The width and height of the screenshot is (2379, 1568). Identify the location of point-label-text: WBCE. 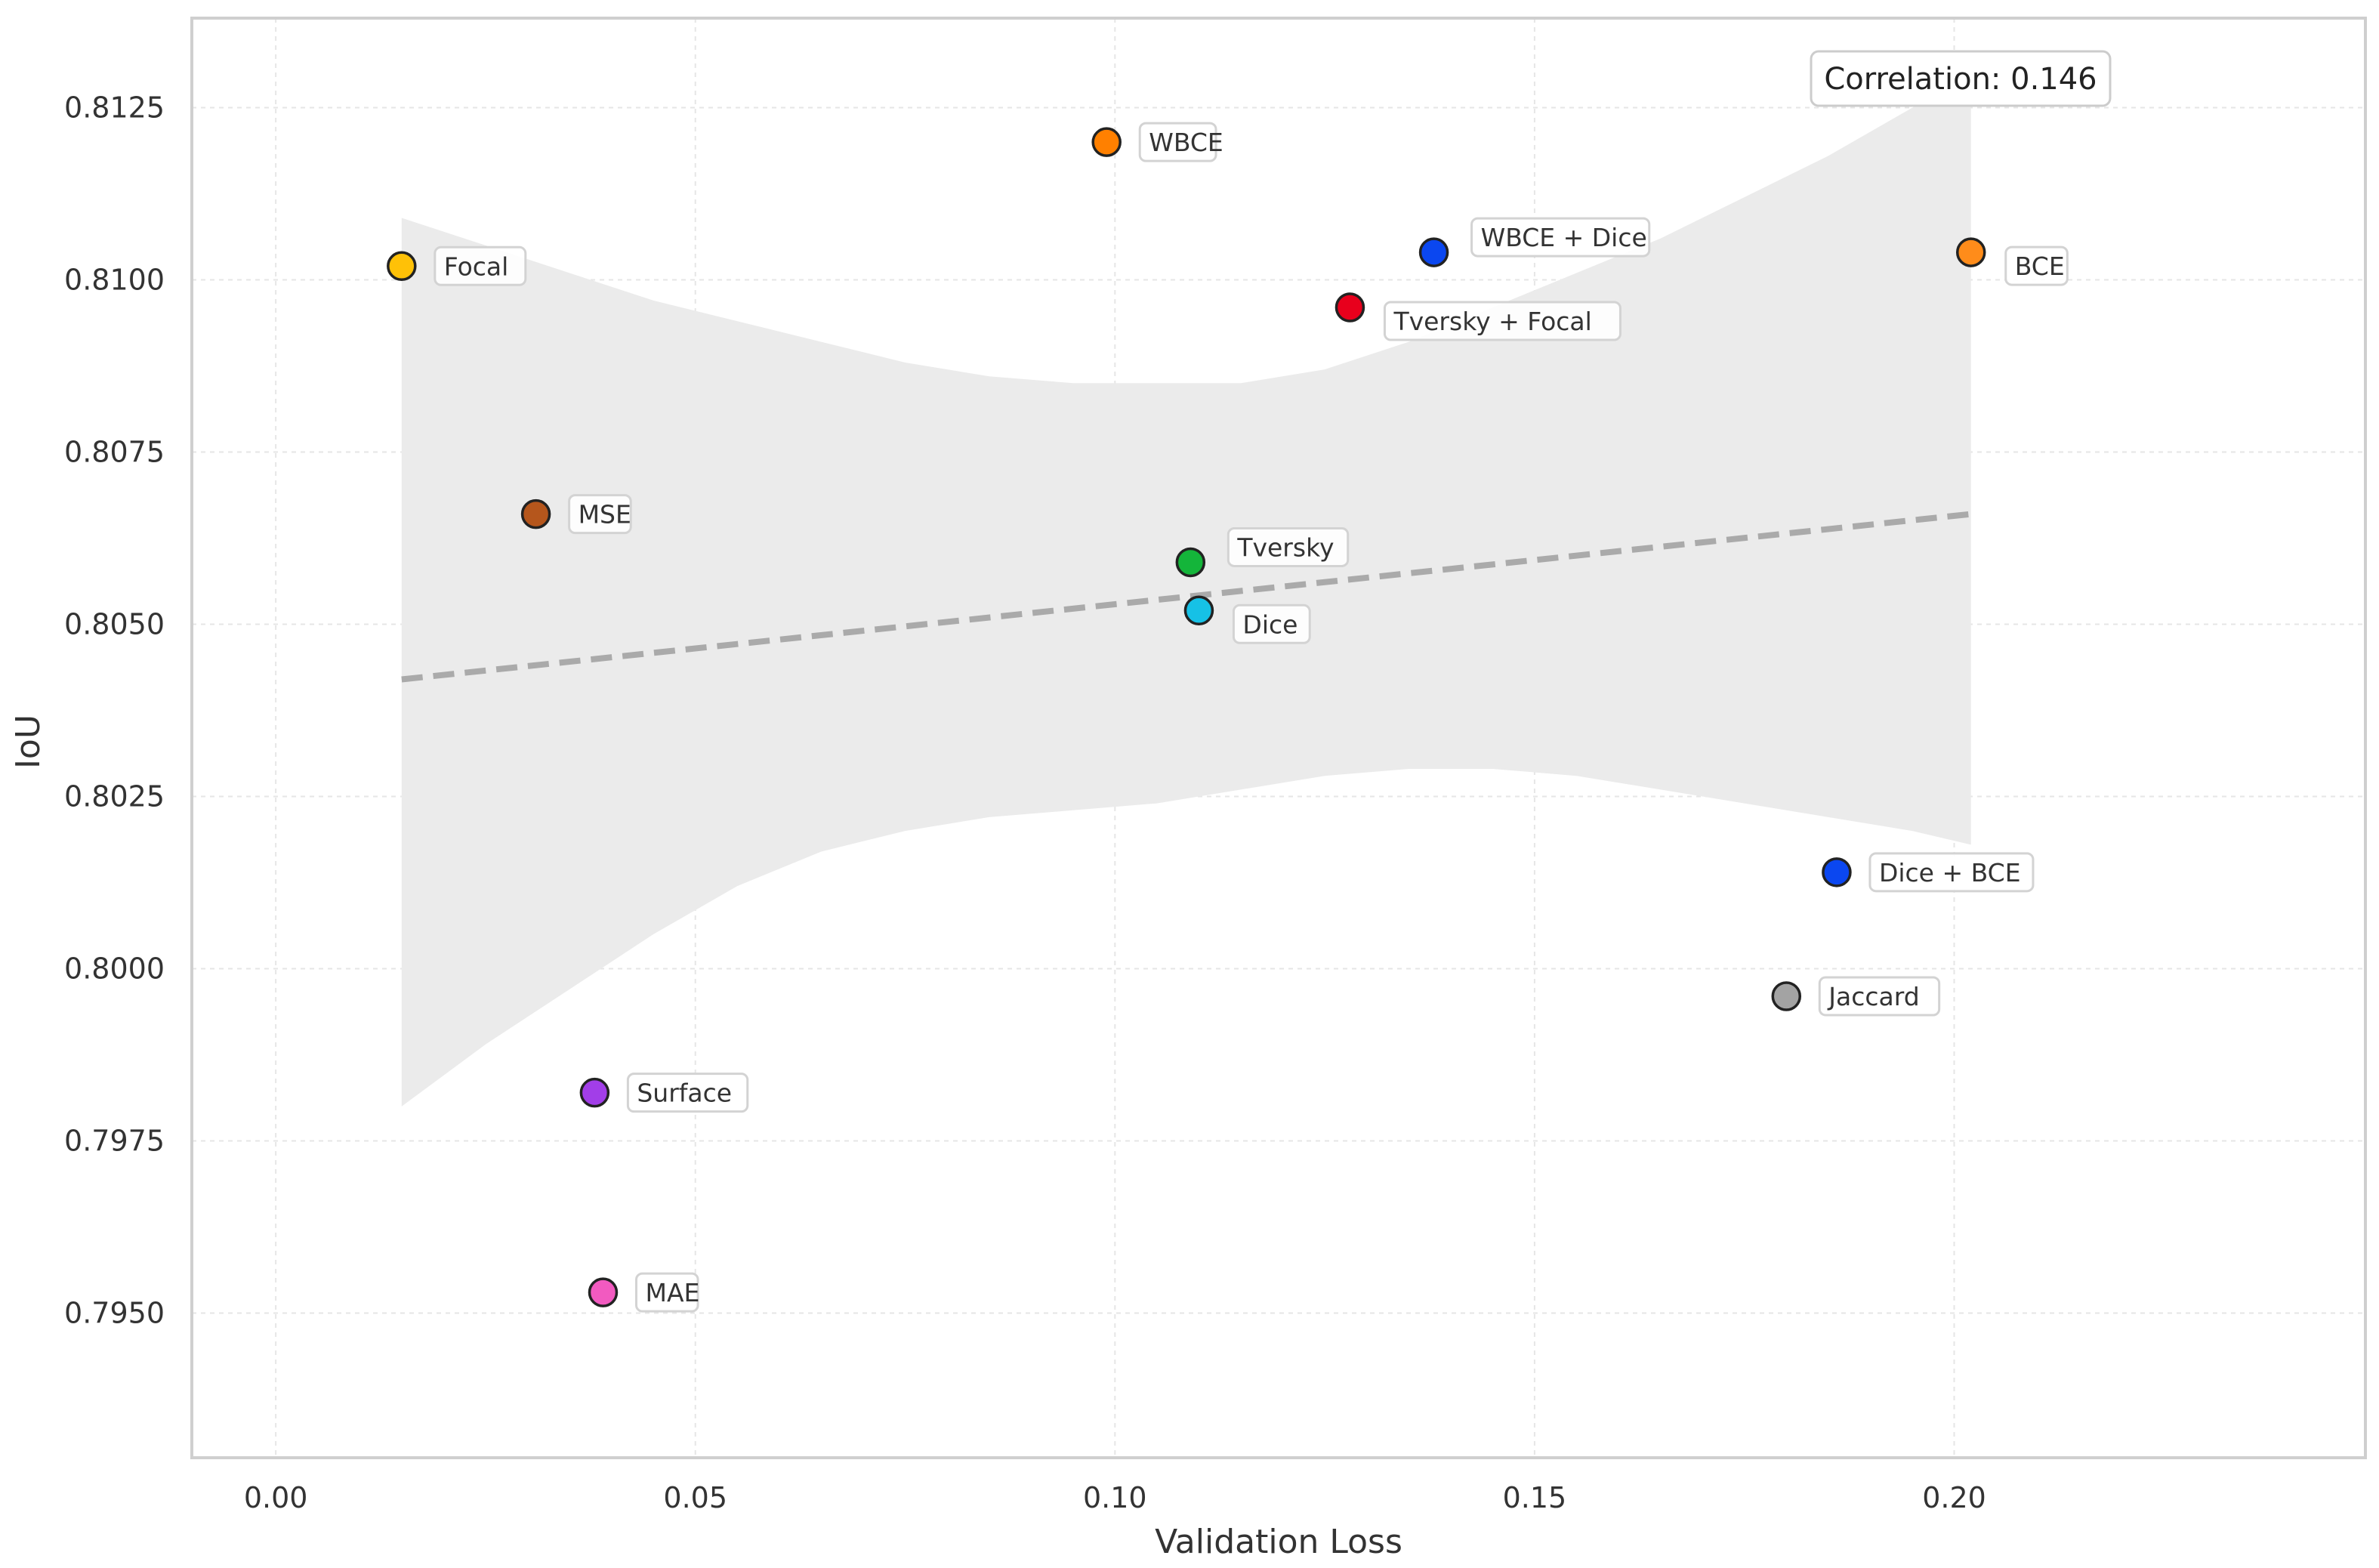
(1186, 142).